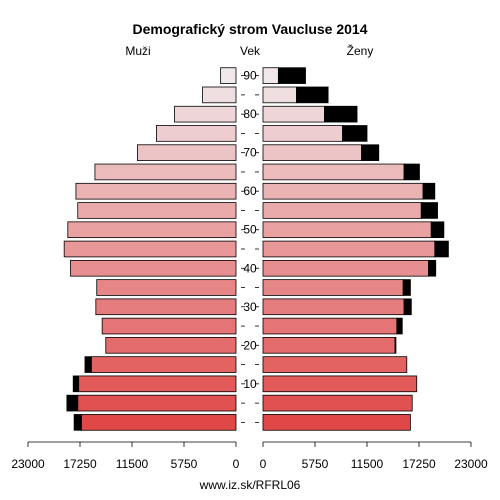 This screenshot has width=500, height=500. I want to click on age-label: 10, so click(250, 384).